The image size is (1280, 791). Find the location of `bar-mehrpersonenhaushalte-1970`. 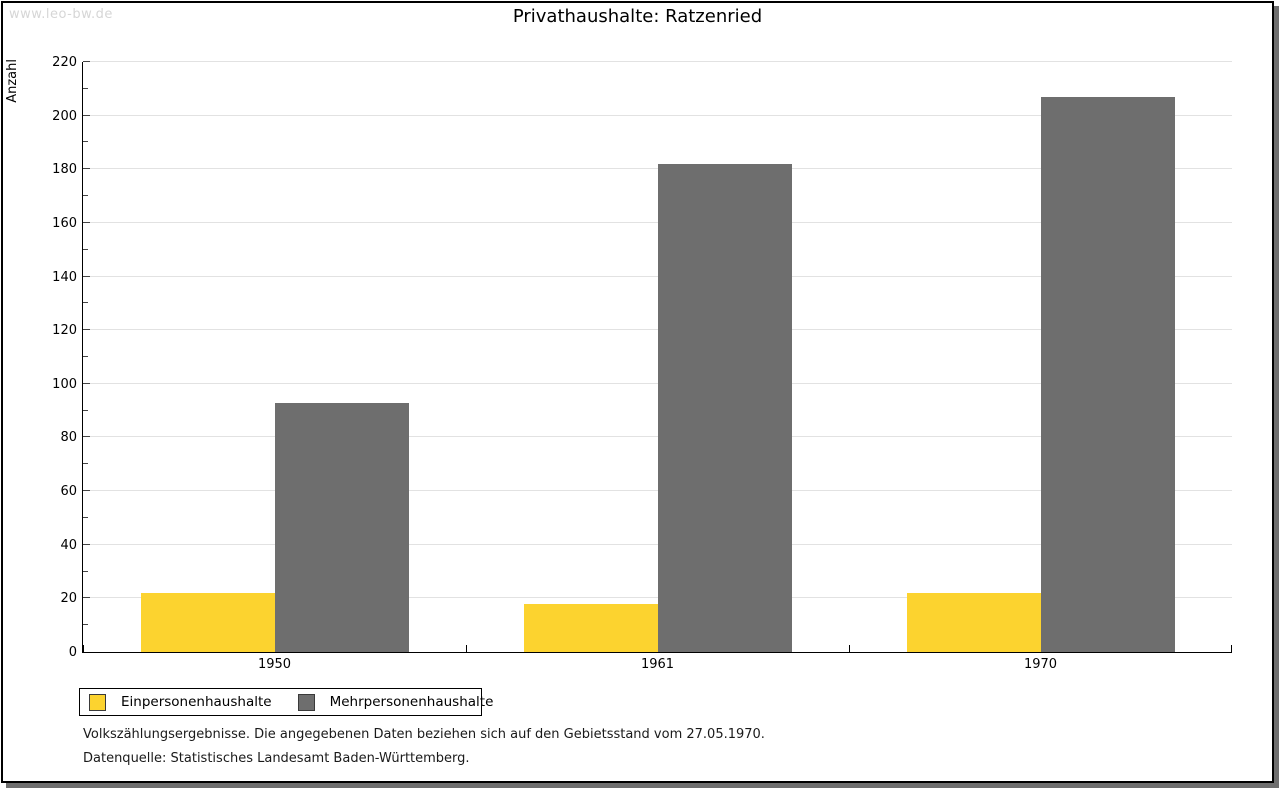

bar-mehrpersonenhaushalte-1970 is located at coordinates (1107, 374).